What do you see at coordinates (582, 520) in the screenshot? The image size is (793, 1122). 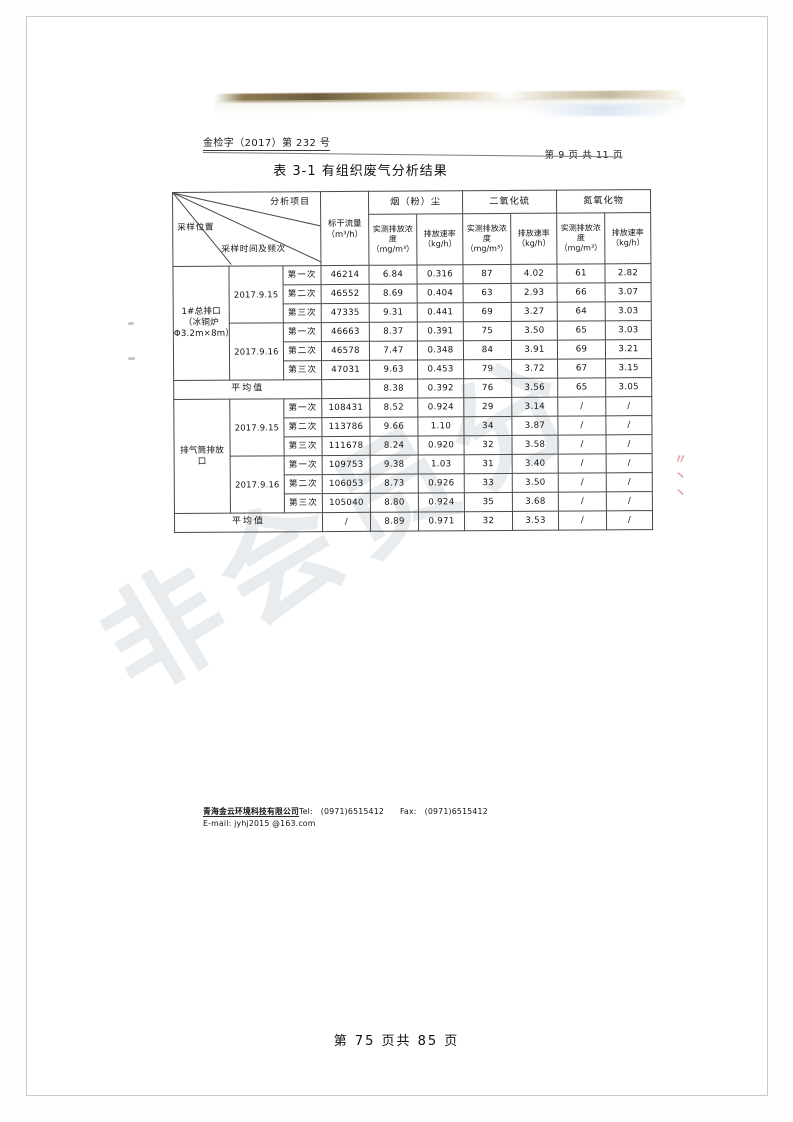 I see `average-cell-nox-conc: /` at bounding box center [582, 520].